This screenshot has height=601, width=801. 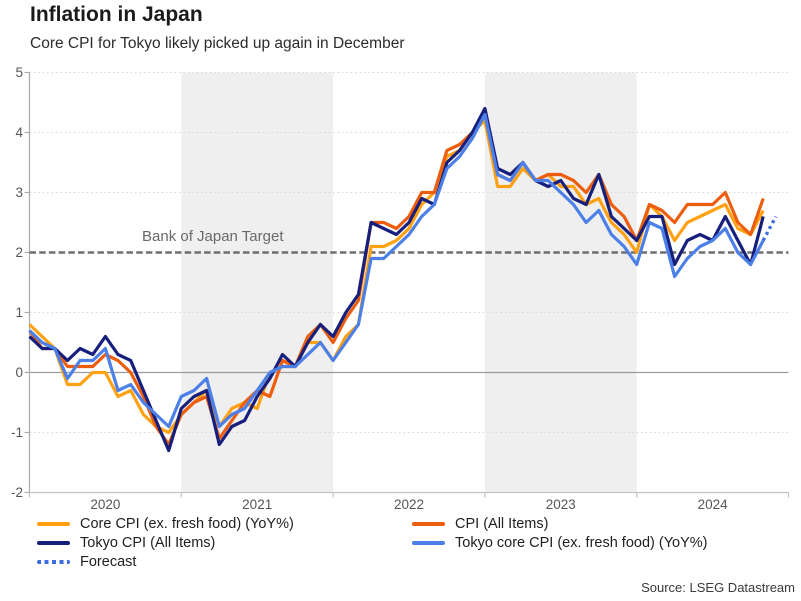 I want to click on x-year-label-2020: 2020, so click(x=105, y=504).